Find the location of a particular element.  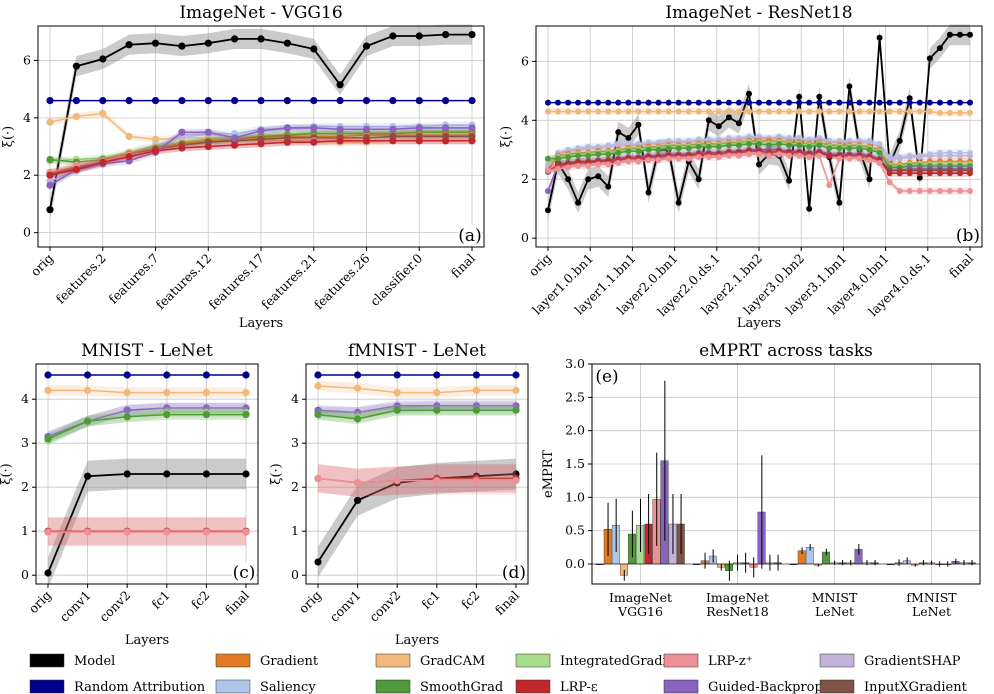

y-tick-label: 1 is located at coordinates (25, 530).